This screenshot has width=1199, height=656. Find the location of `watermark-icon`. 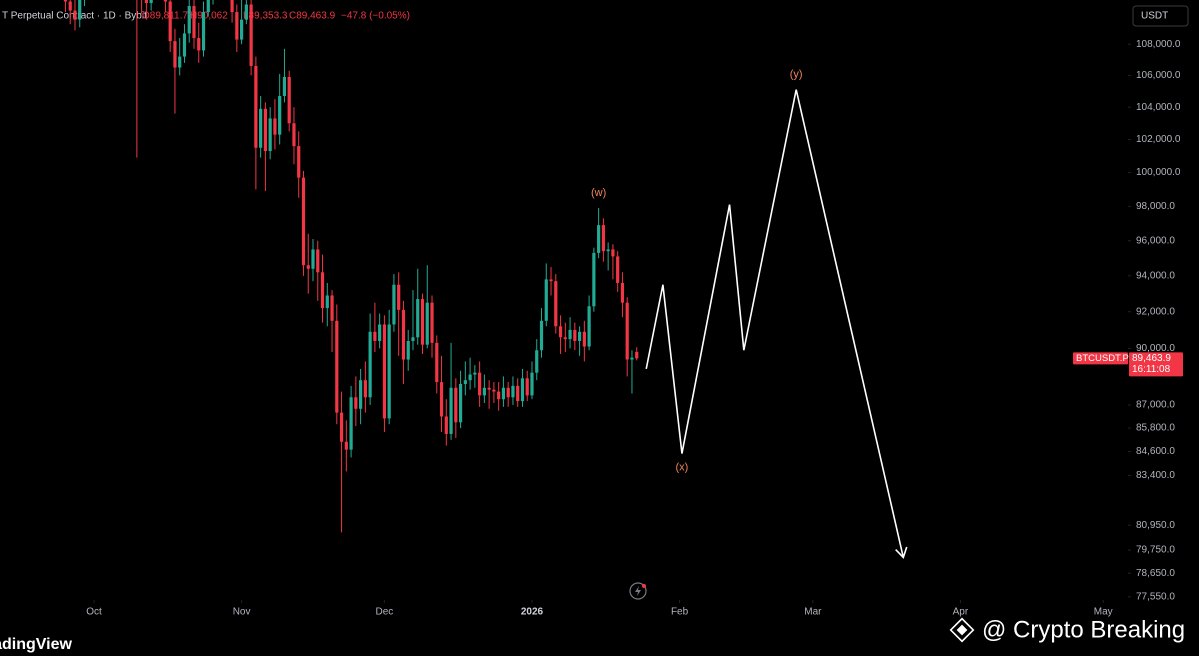

watermark-icon is located at coordinates (962, 630).